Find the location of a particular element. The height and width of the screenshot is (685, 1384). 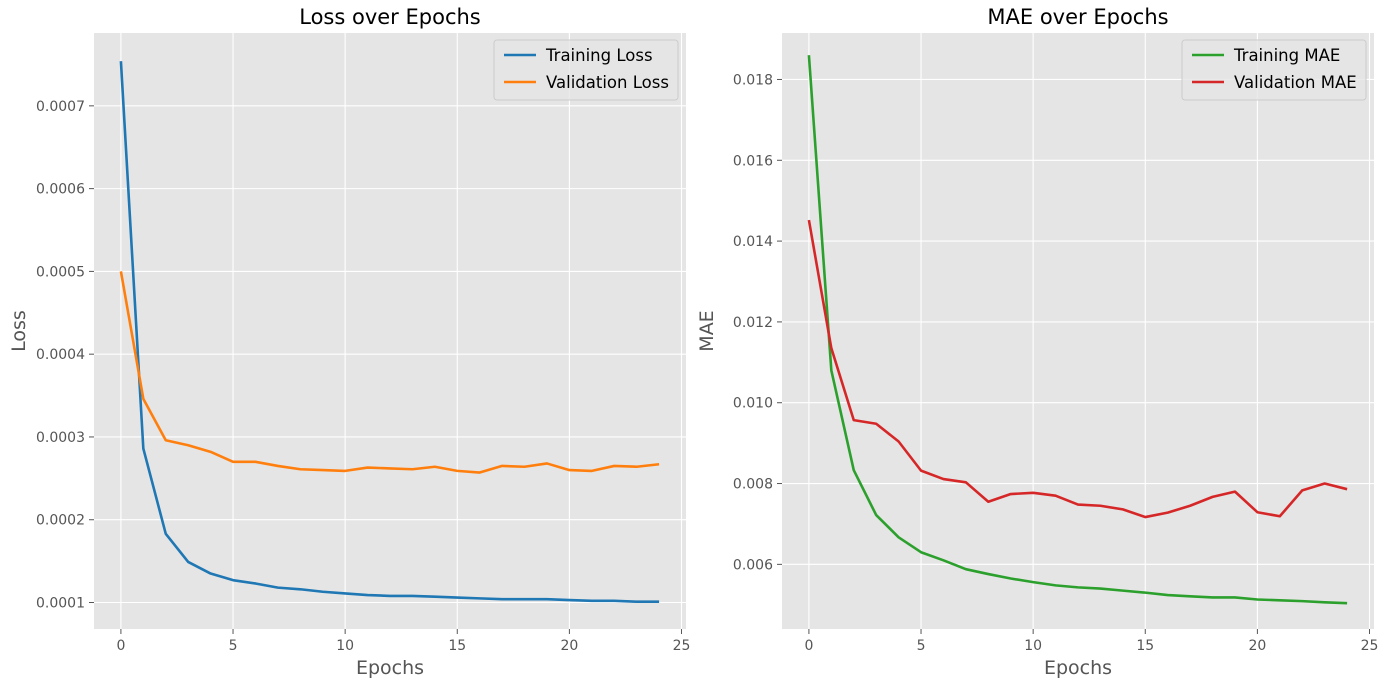

loss-legend: Training Loss Validation Loss is located at coordinates (586, 70).